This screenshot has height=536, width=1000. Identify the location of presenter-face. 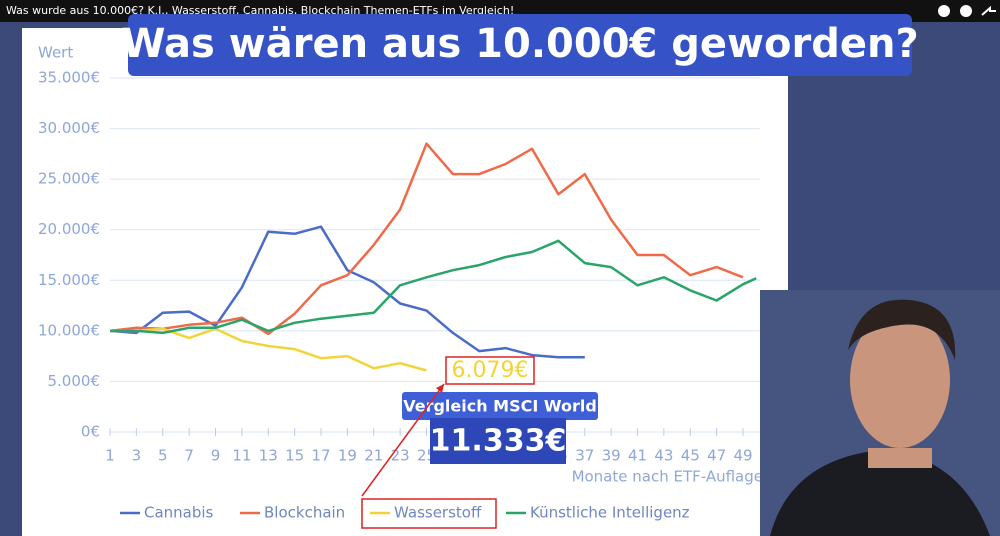
(900, 380).